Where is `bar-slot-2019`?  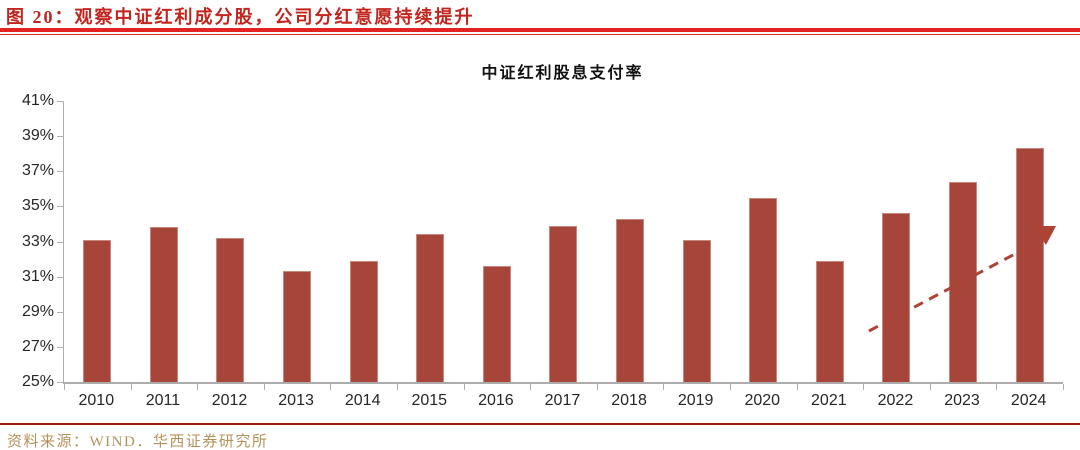
bar-slot-2019 is located at coordinates (696, 241).